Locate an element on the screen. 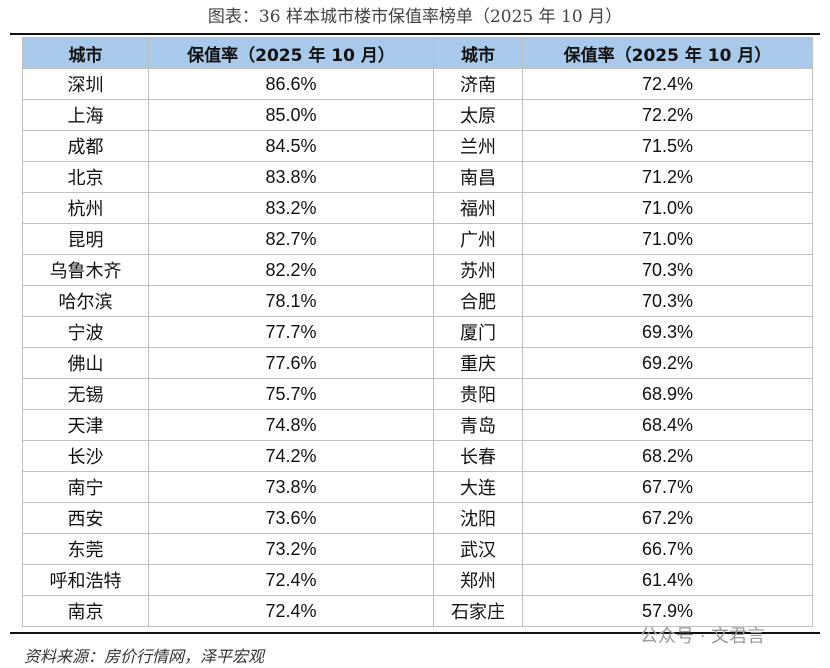  city-cell: 北京 is located at coordinates (85, 177).